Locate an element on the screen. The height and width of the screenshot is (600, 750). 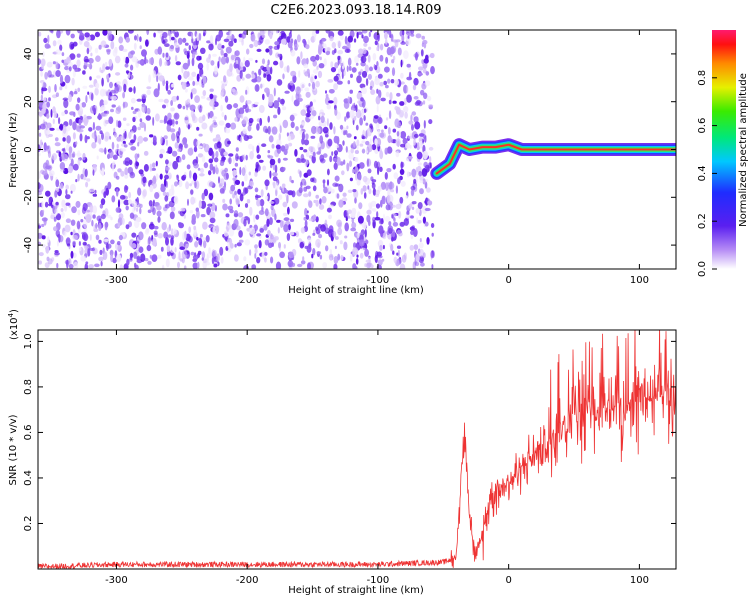
spec-ytick-label: 40 is located at coordinates (28, 54).